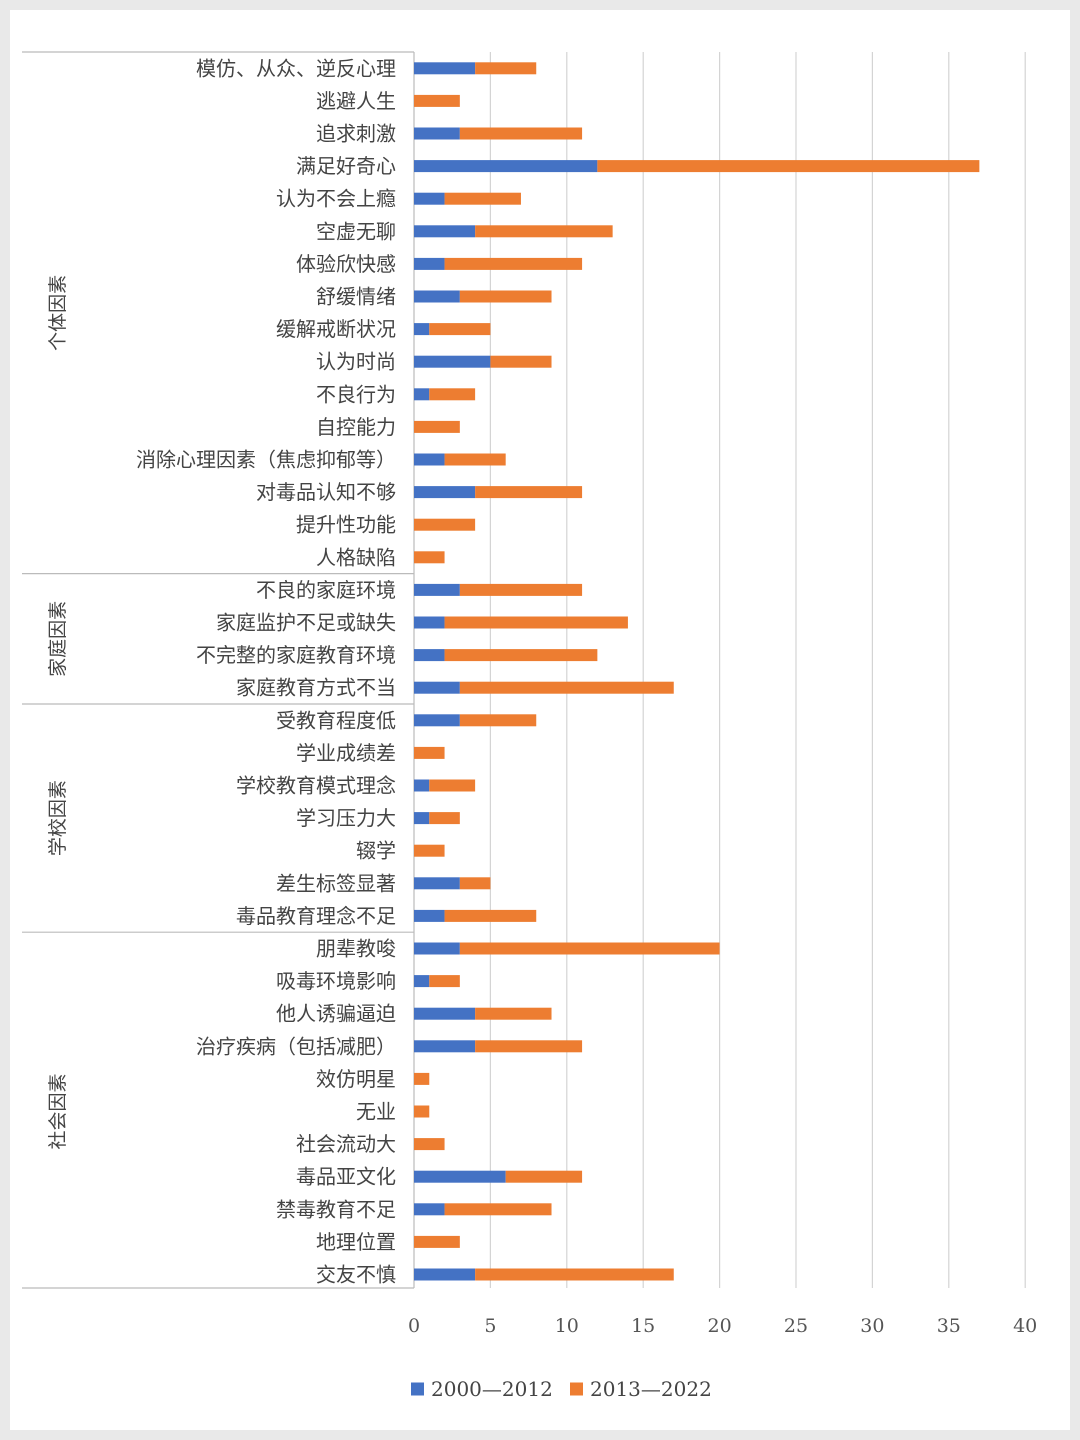 This screenshot has height=1440, width=1080. Describe the element at coordinates (356, 231) in the screenshot. I see `category-label: 空虚无聊` at that location.